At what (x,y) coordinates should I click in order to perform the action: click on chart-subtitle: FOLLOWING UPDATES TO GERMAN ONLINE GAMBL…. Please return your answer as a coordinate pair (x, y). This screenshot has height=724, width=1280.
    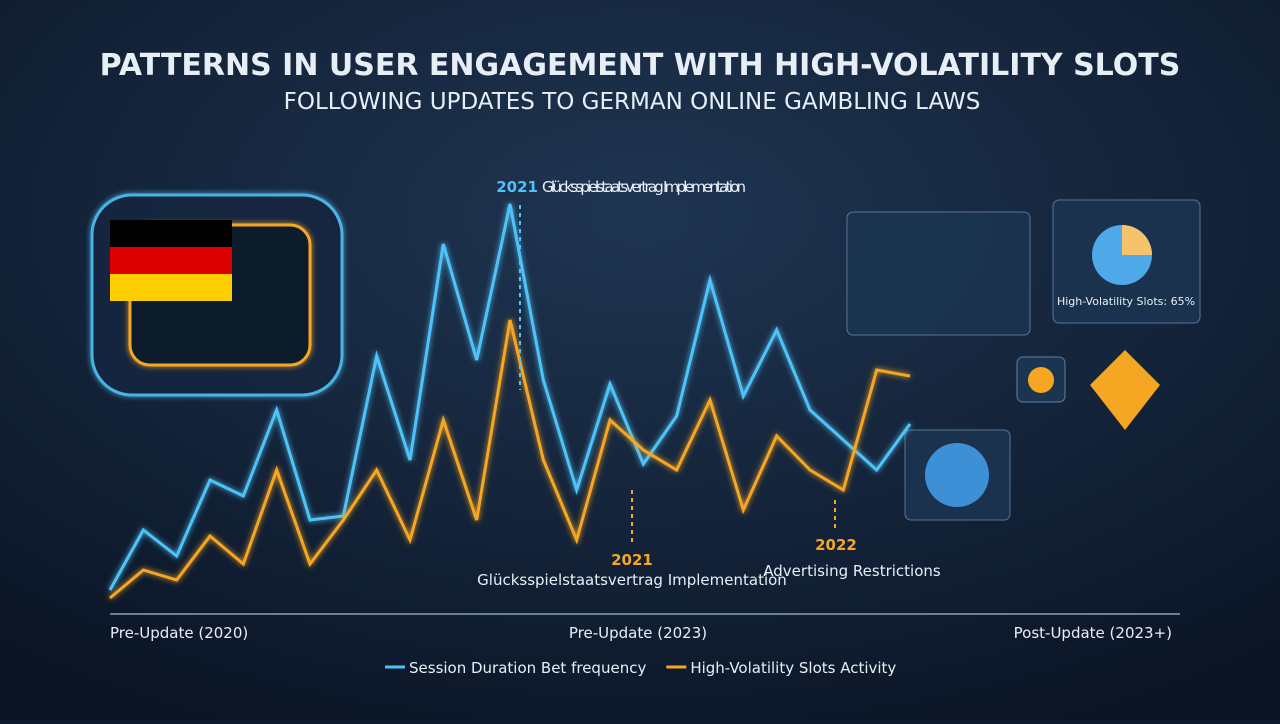
    Looking at the image, I should click on (632, 102).